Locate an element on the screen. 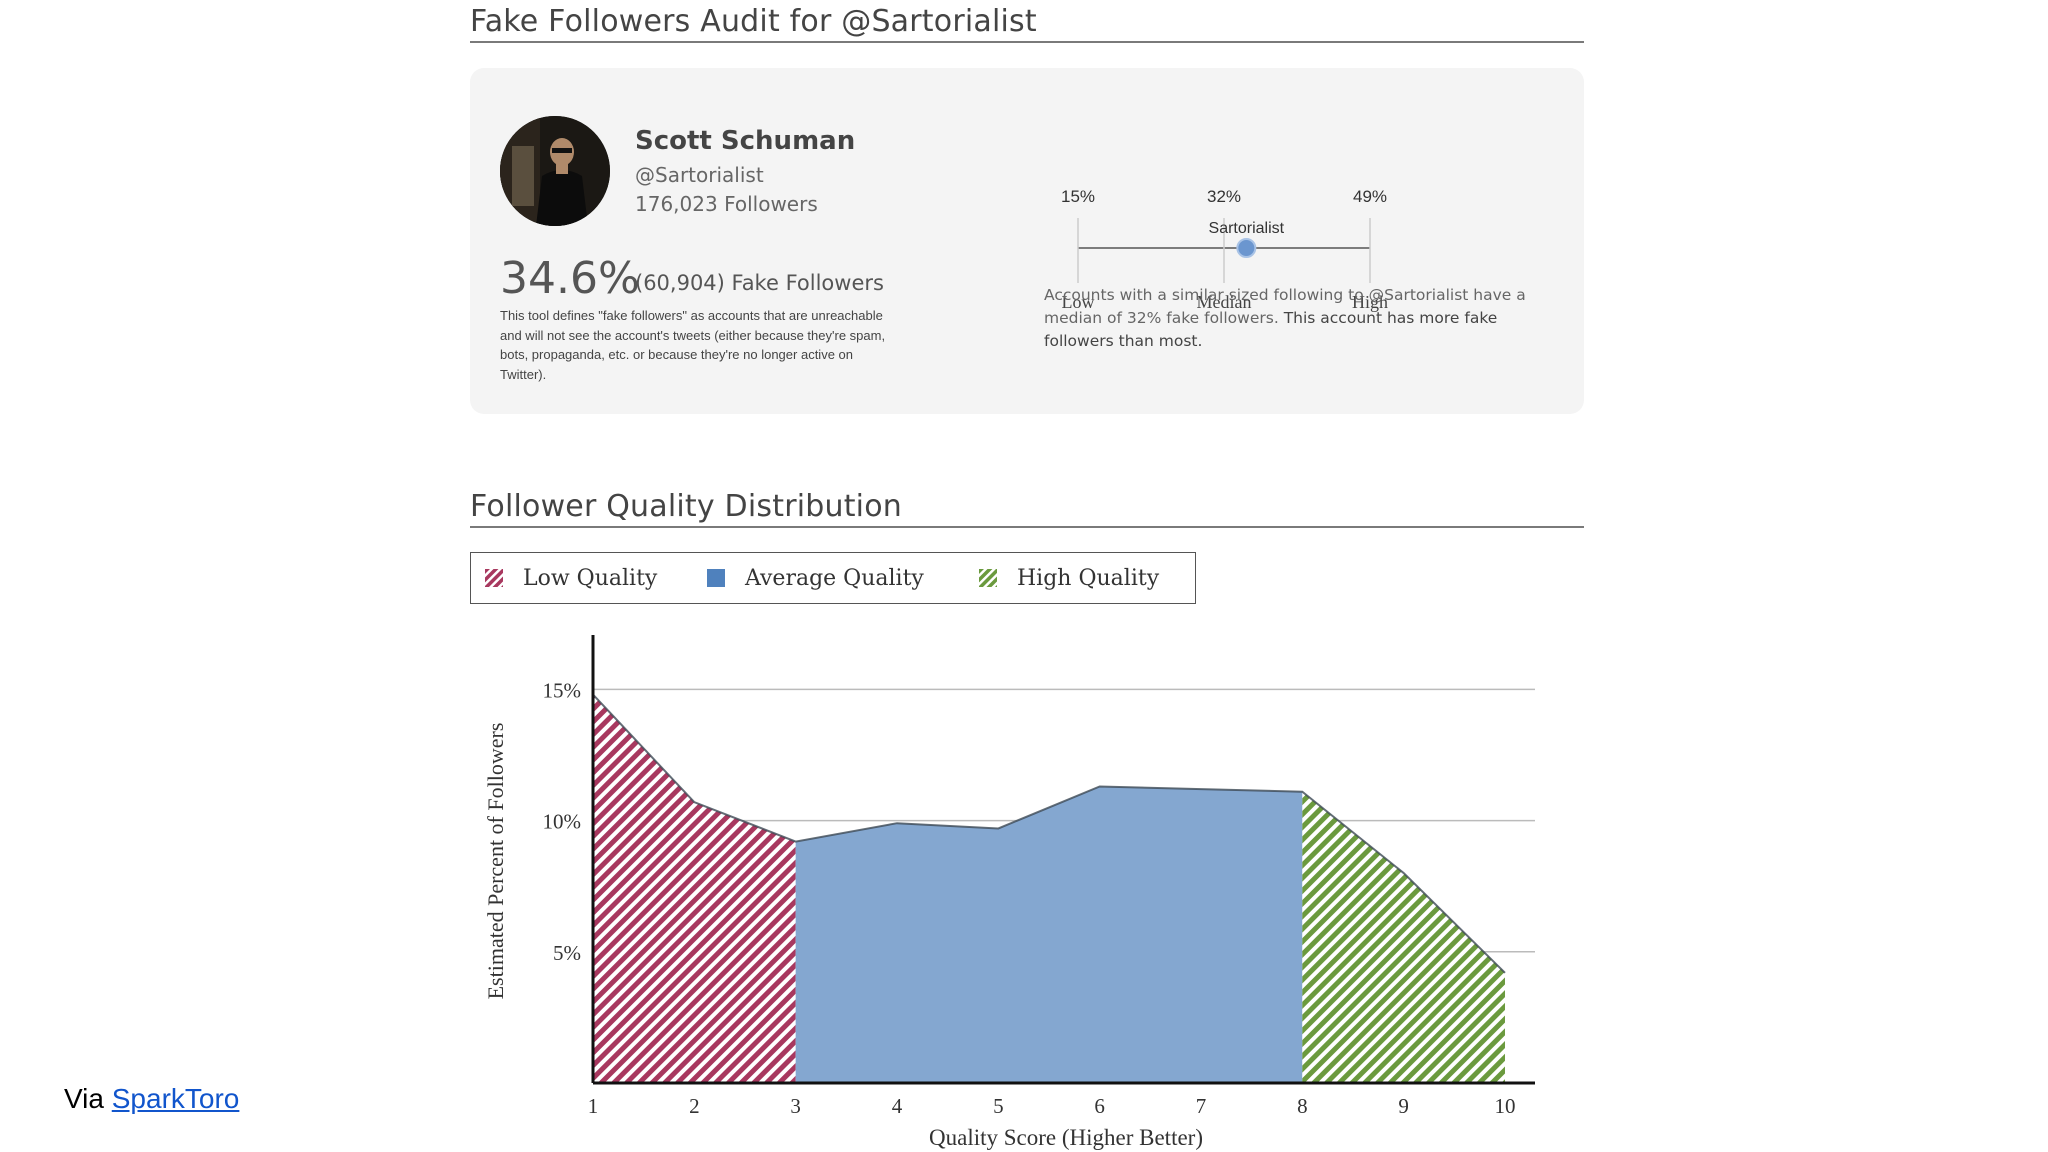 The width and height of the screenshot is (2048, 1152). fake-followers-percent: 34.6% is located at coordinates (570, 278).